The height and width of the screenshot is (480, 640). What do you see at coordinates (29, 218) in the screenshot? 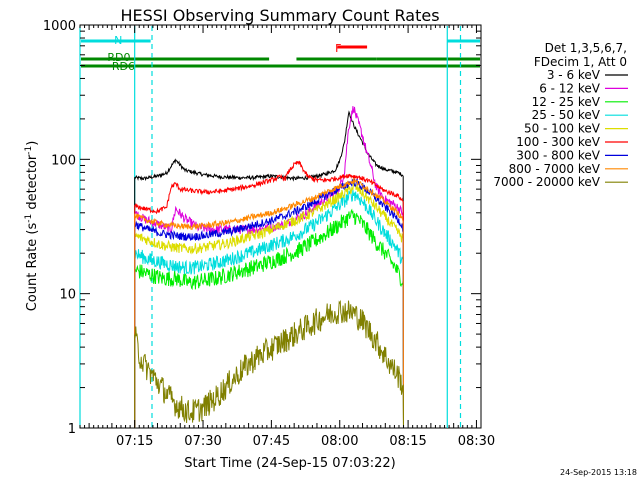
I see `y-axis-label-sup1: -1` at bounding box center [29, 218].